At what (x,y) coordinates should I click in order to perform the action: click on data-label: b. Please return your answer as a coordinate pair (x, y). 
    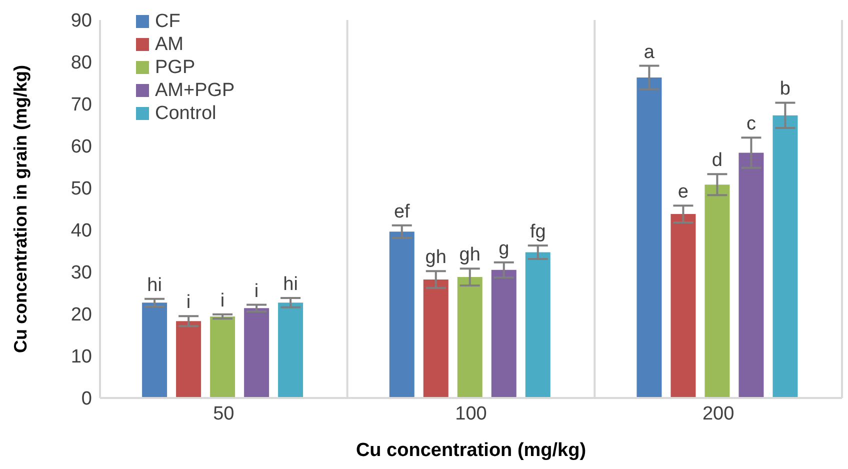
    Looking at the image, I should click on (785, 89).